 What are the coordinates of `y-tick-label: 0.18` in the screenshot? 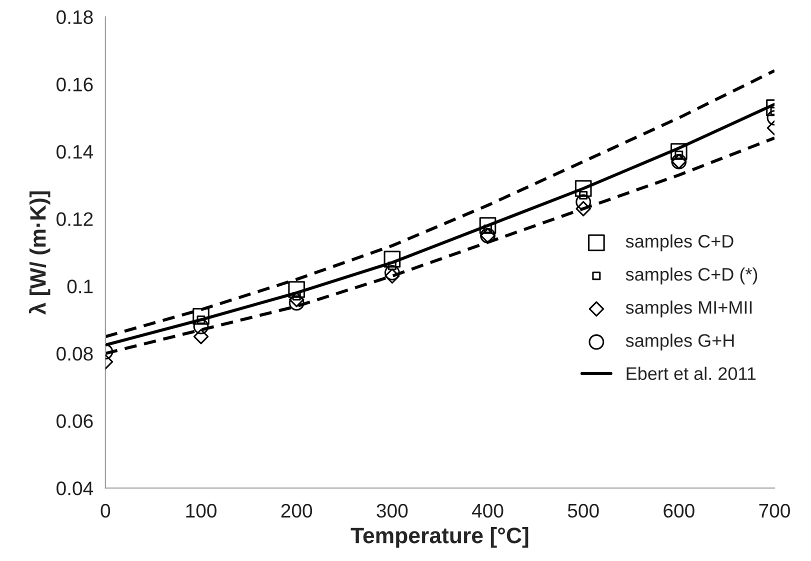 It's located at (74, 17).